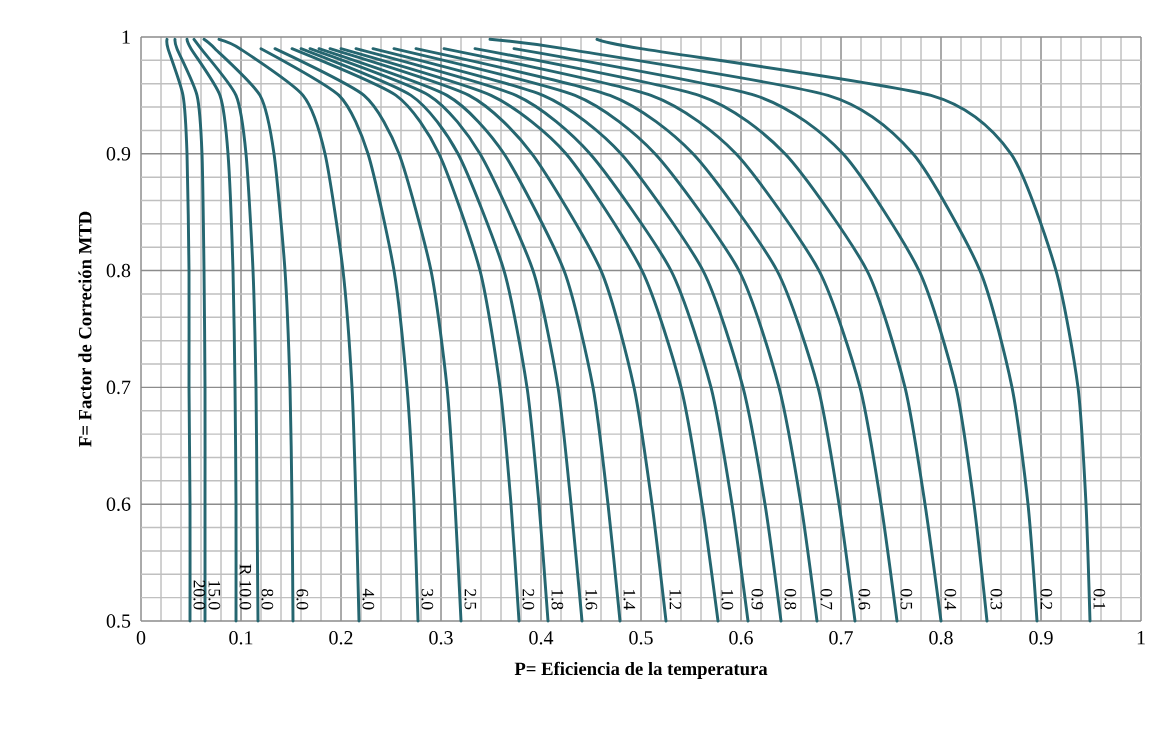 The width and height of the screenshot is (1174, 749). Describe the element at coordinates (1041, 638) in the screenshot. I see `x-tick-label: 0.9` at that location.